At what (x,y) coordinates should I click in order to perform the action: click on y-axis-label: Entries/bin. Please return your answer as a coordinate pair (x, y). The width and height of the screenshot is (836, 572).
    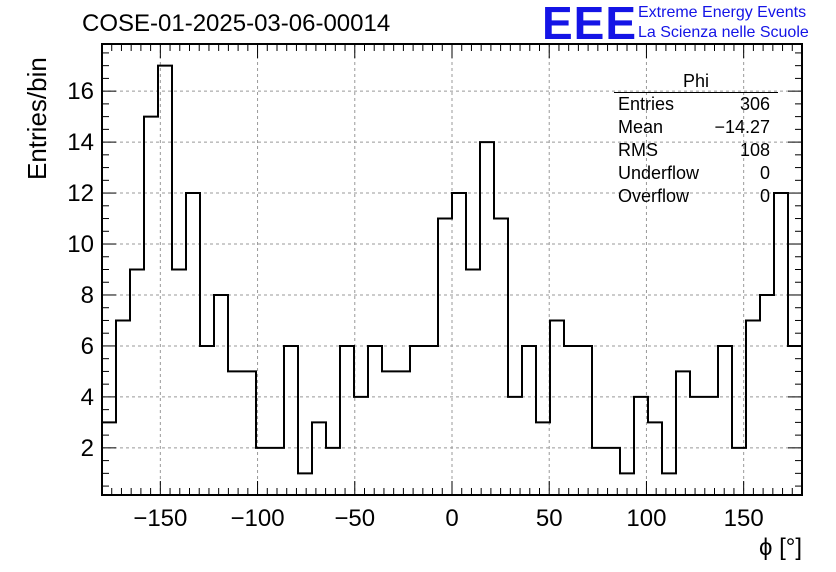
    Looking at the image, I should click on (37, 118).